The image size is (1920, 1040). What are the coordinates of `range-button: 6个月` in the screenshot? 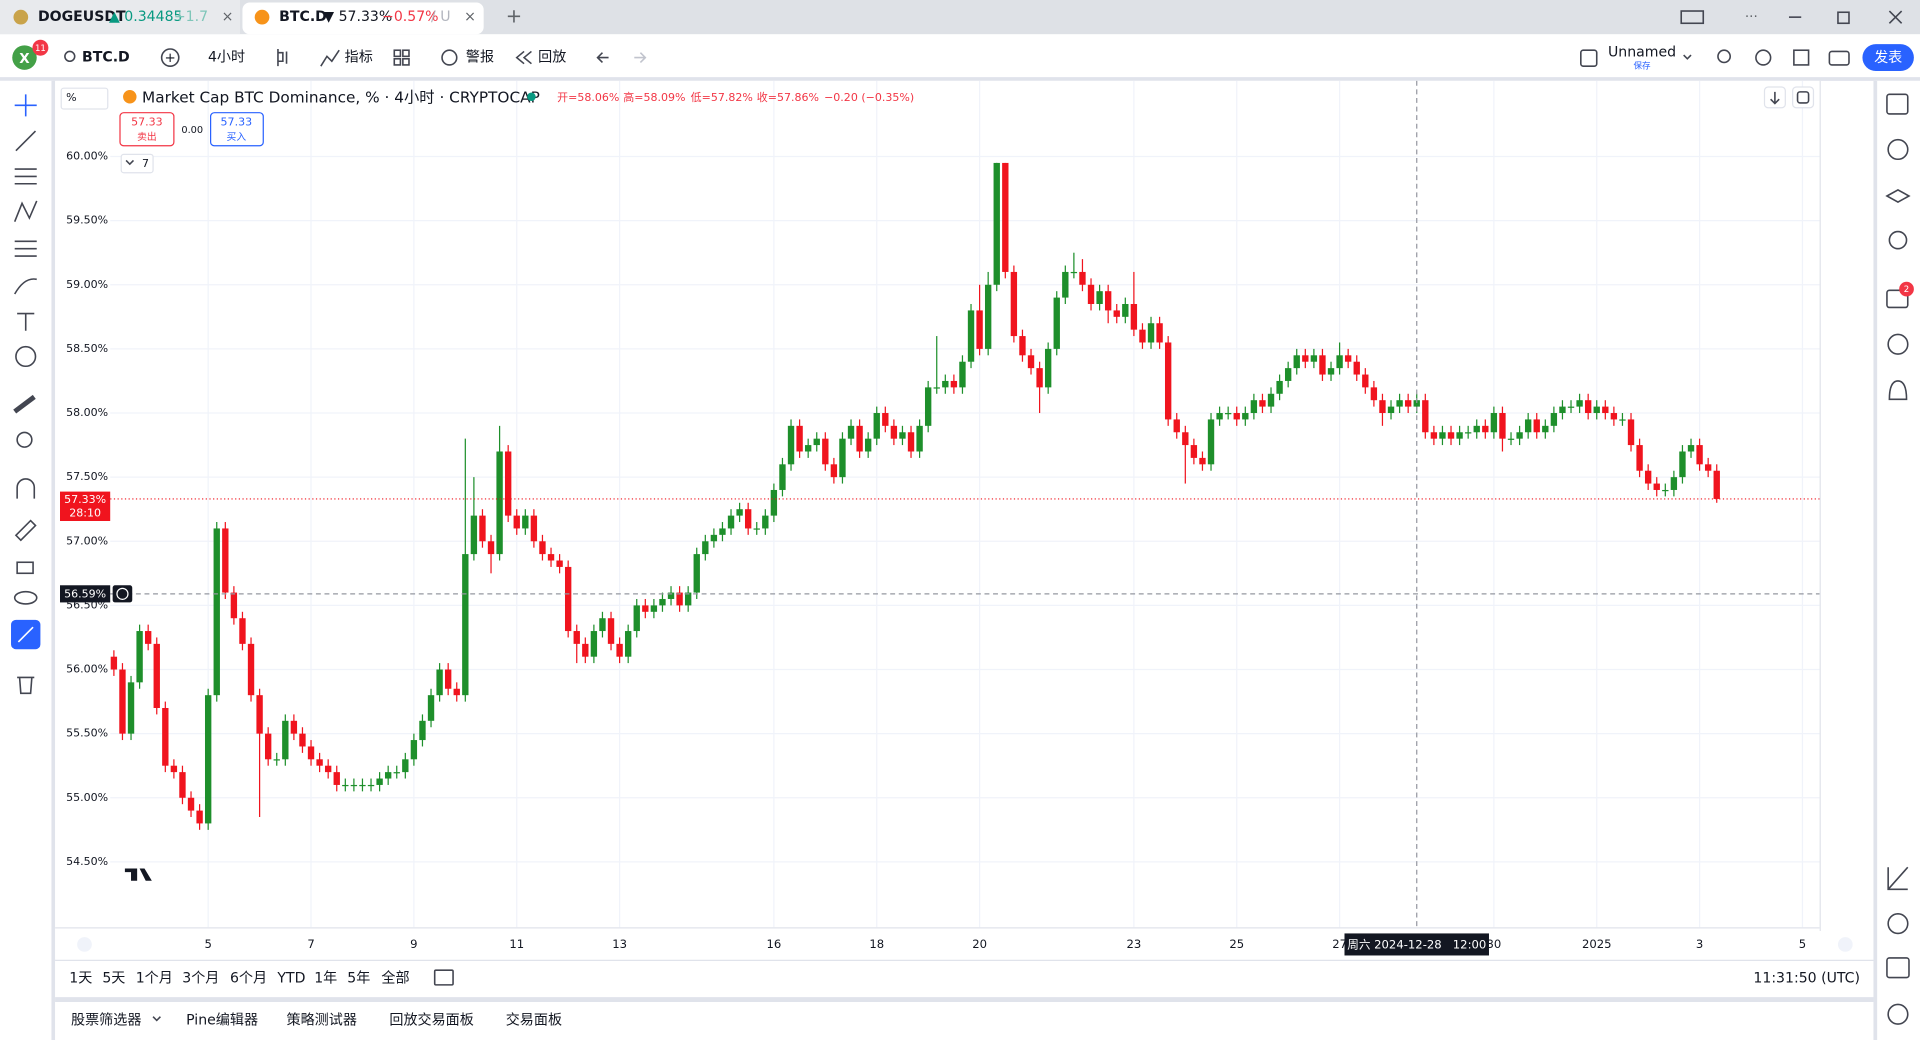 It's located at (248, 979).